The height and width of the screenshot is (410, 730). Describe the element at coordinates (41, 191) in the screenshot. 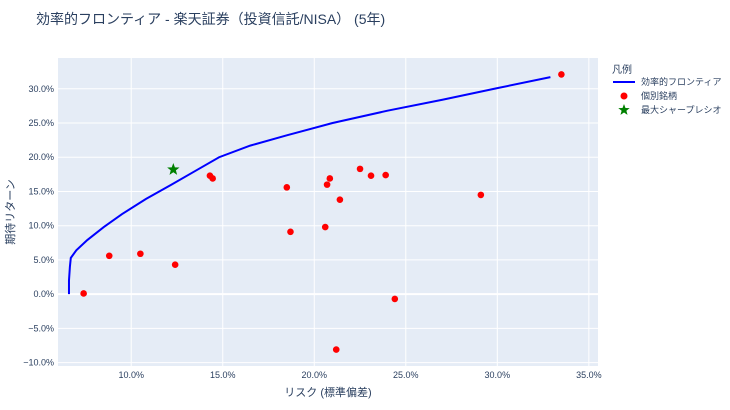

I see `y-tick-label: 15.0%` at that location.